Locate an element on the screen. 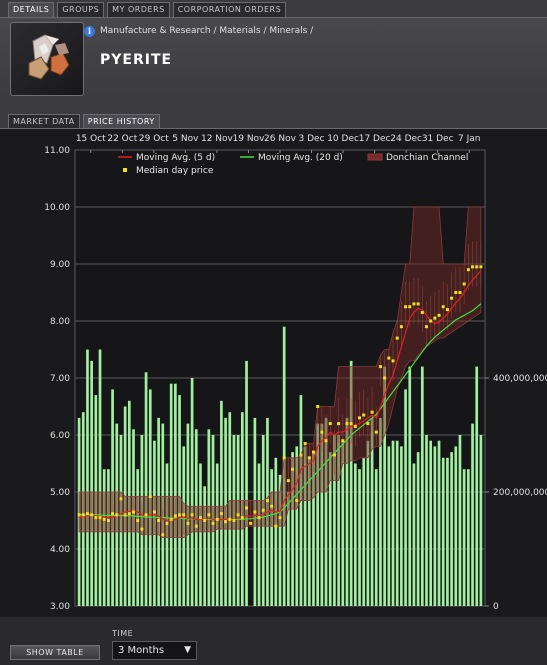  x-tick-label: 15 Oct is located at coordinates (91, 139).